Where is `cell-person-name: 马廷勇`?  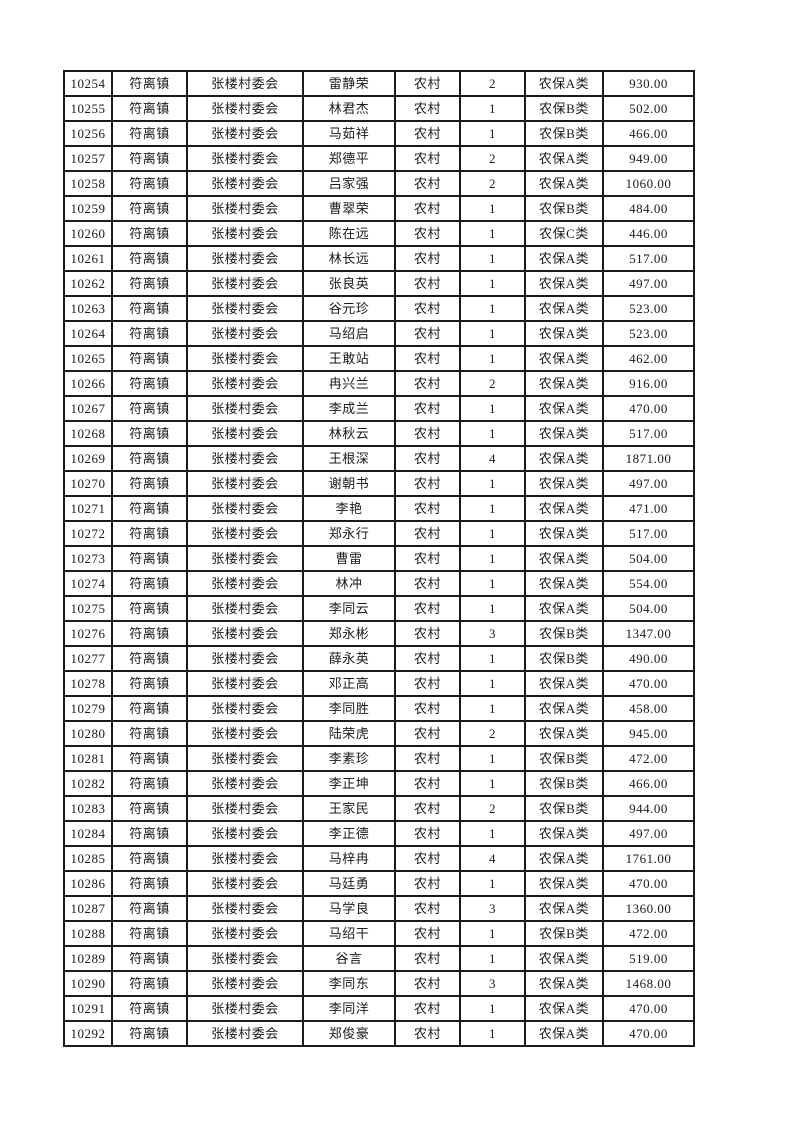 cell-person-name: 马廷勇 is located at coordinates (349, 883).